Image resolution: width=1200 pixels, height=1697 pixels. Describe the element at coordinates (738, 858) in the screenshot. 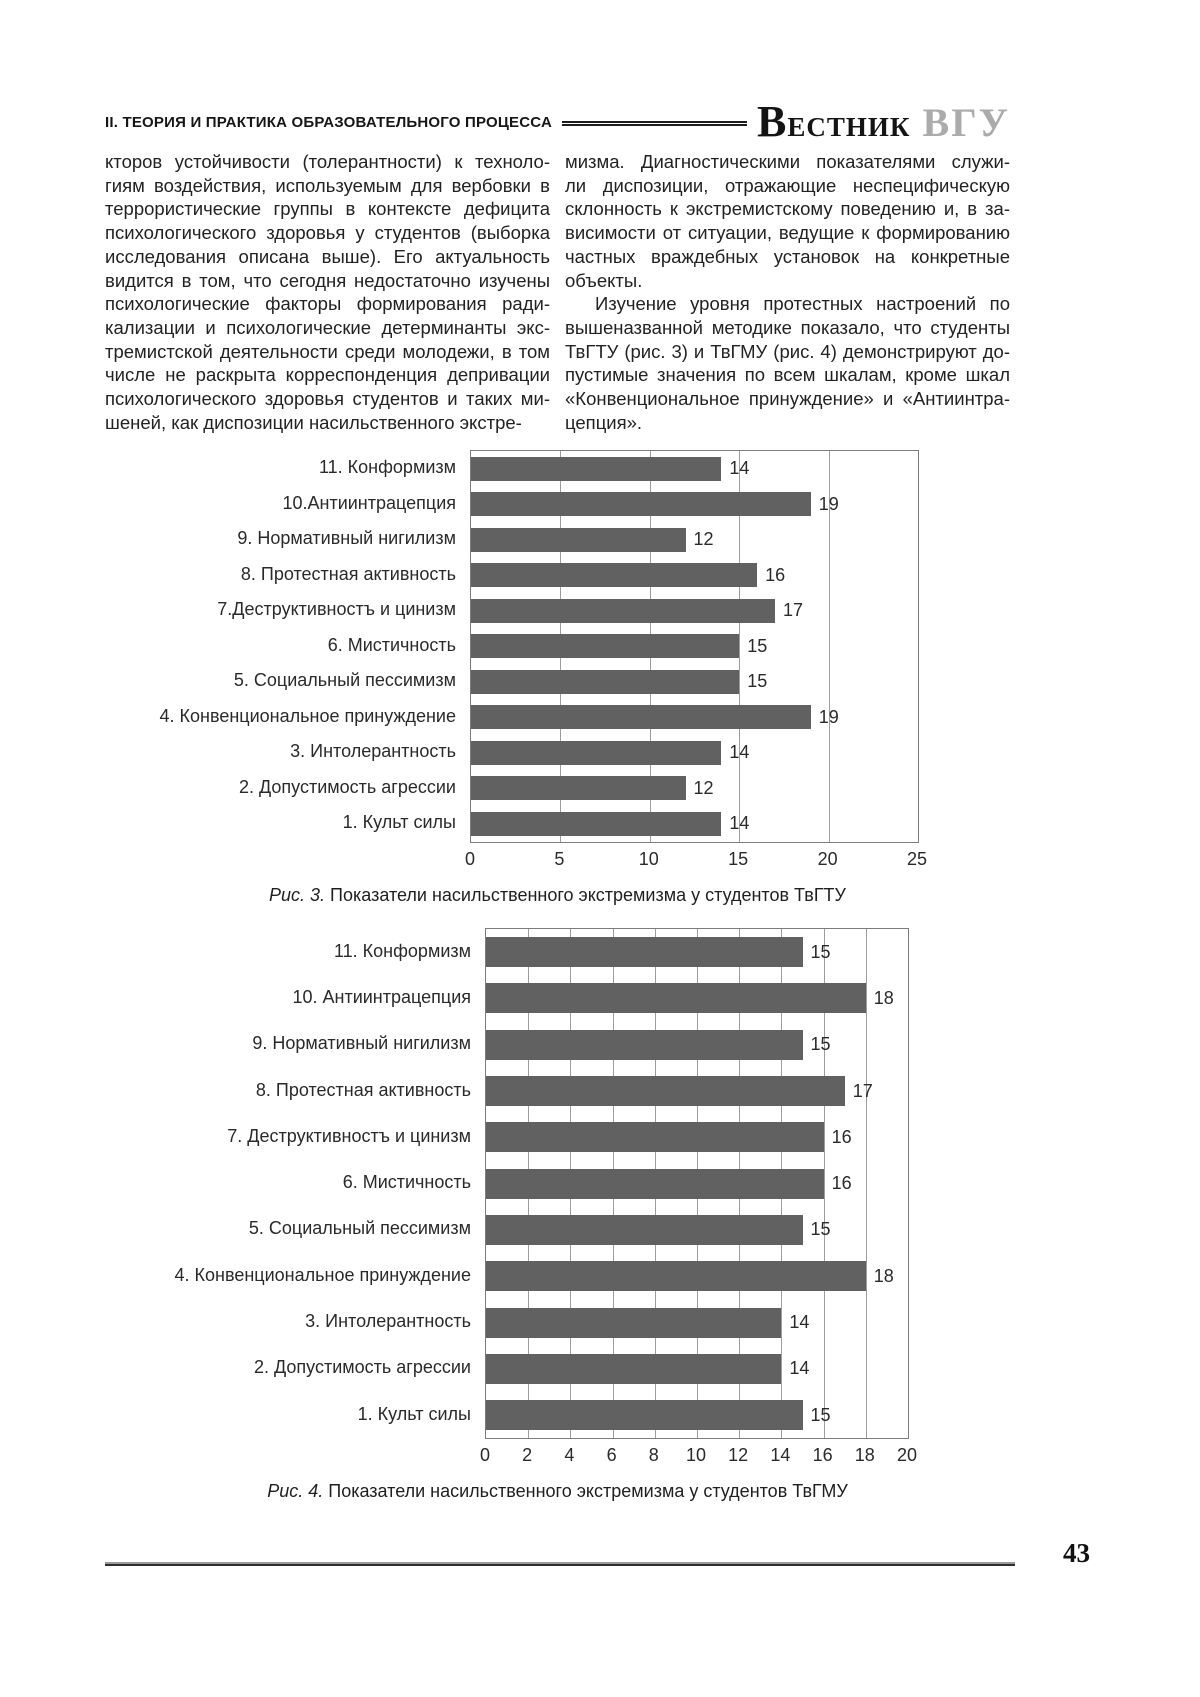

I see `x-tick-label: 15` at that location.